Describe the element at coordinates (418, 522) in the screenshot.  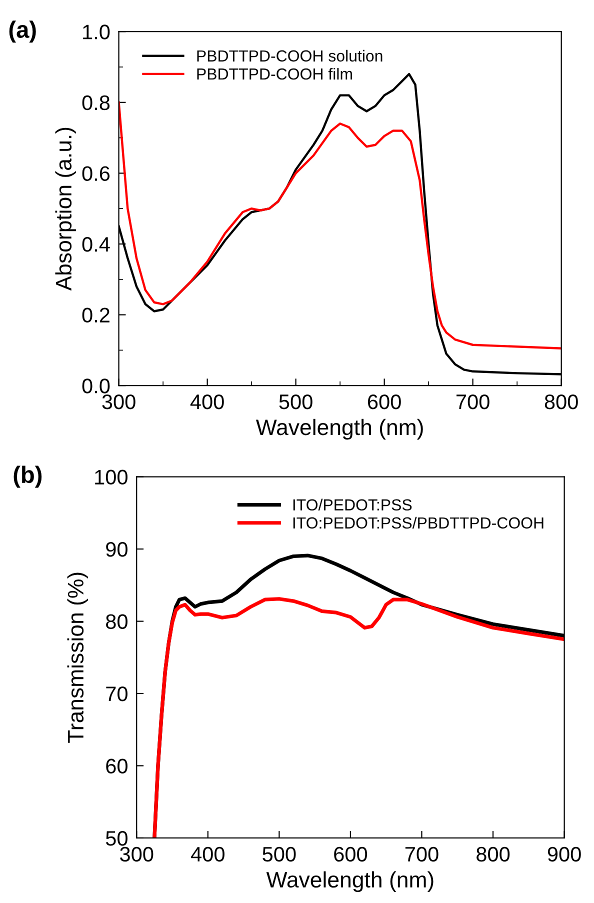
I see `legend-label: ITO:PEDOT:PSS/PBDTTPD-COOH` at that location.